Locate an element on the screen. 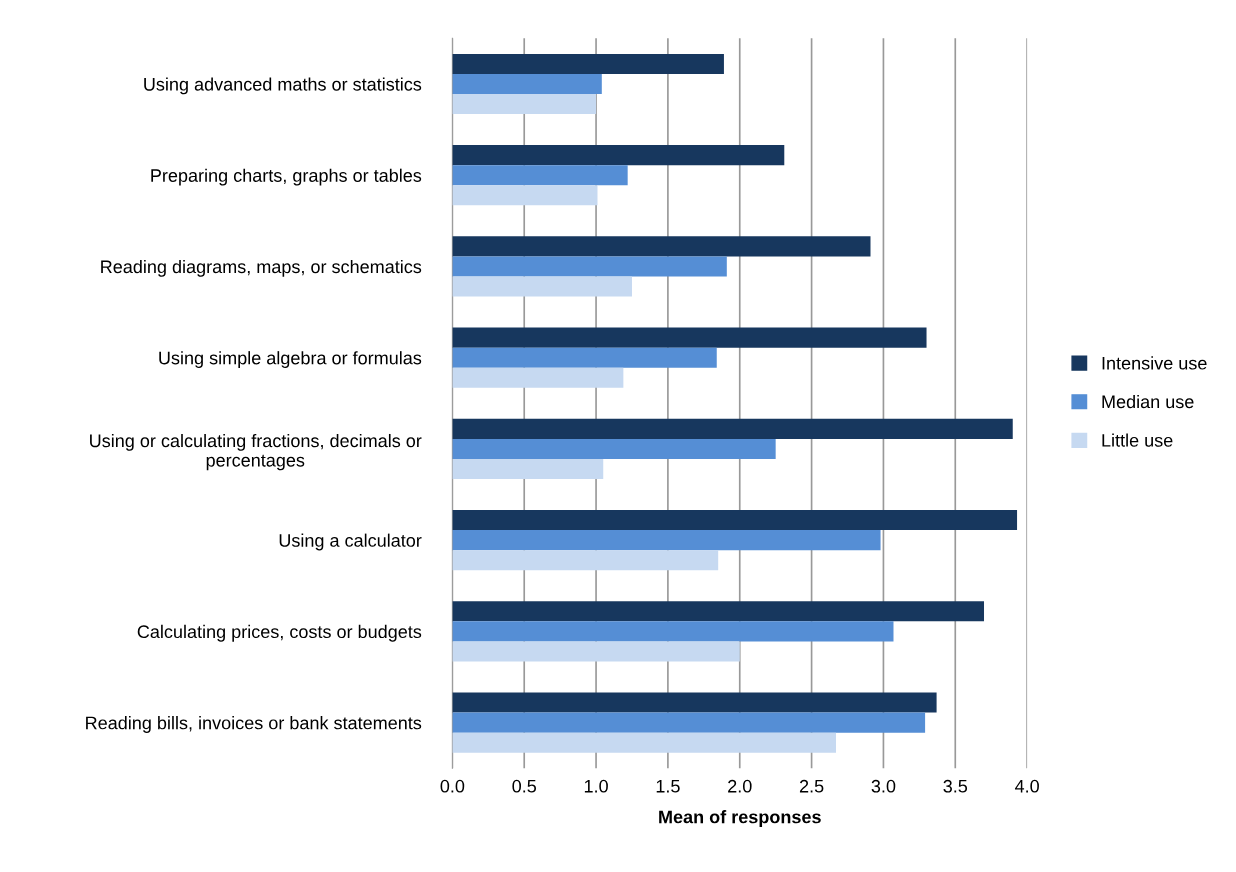 The height and width of the screenshot is (872, 1236). y-tick-label: Using advanced maths or statistics is located at coordinates (283, 86).